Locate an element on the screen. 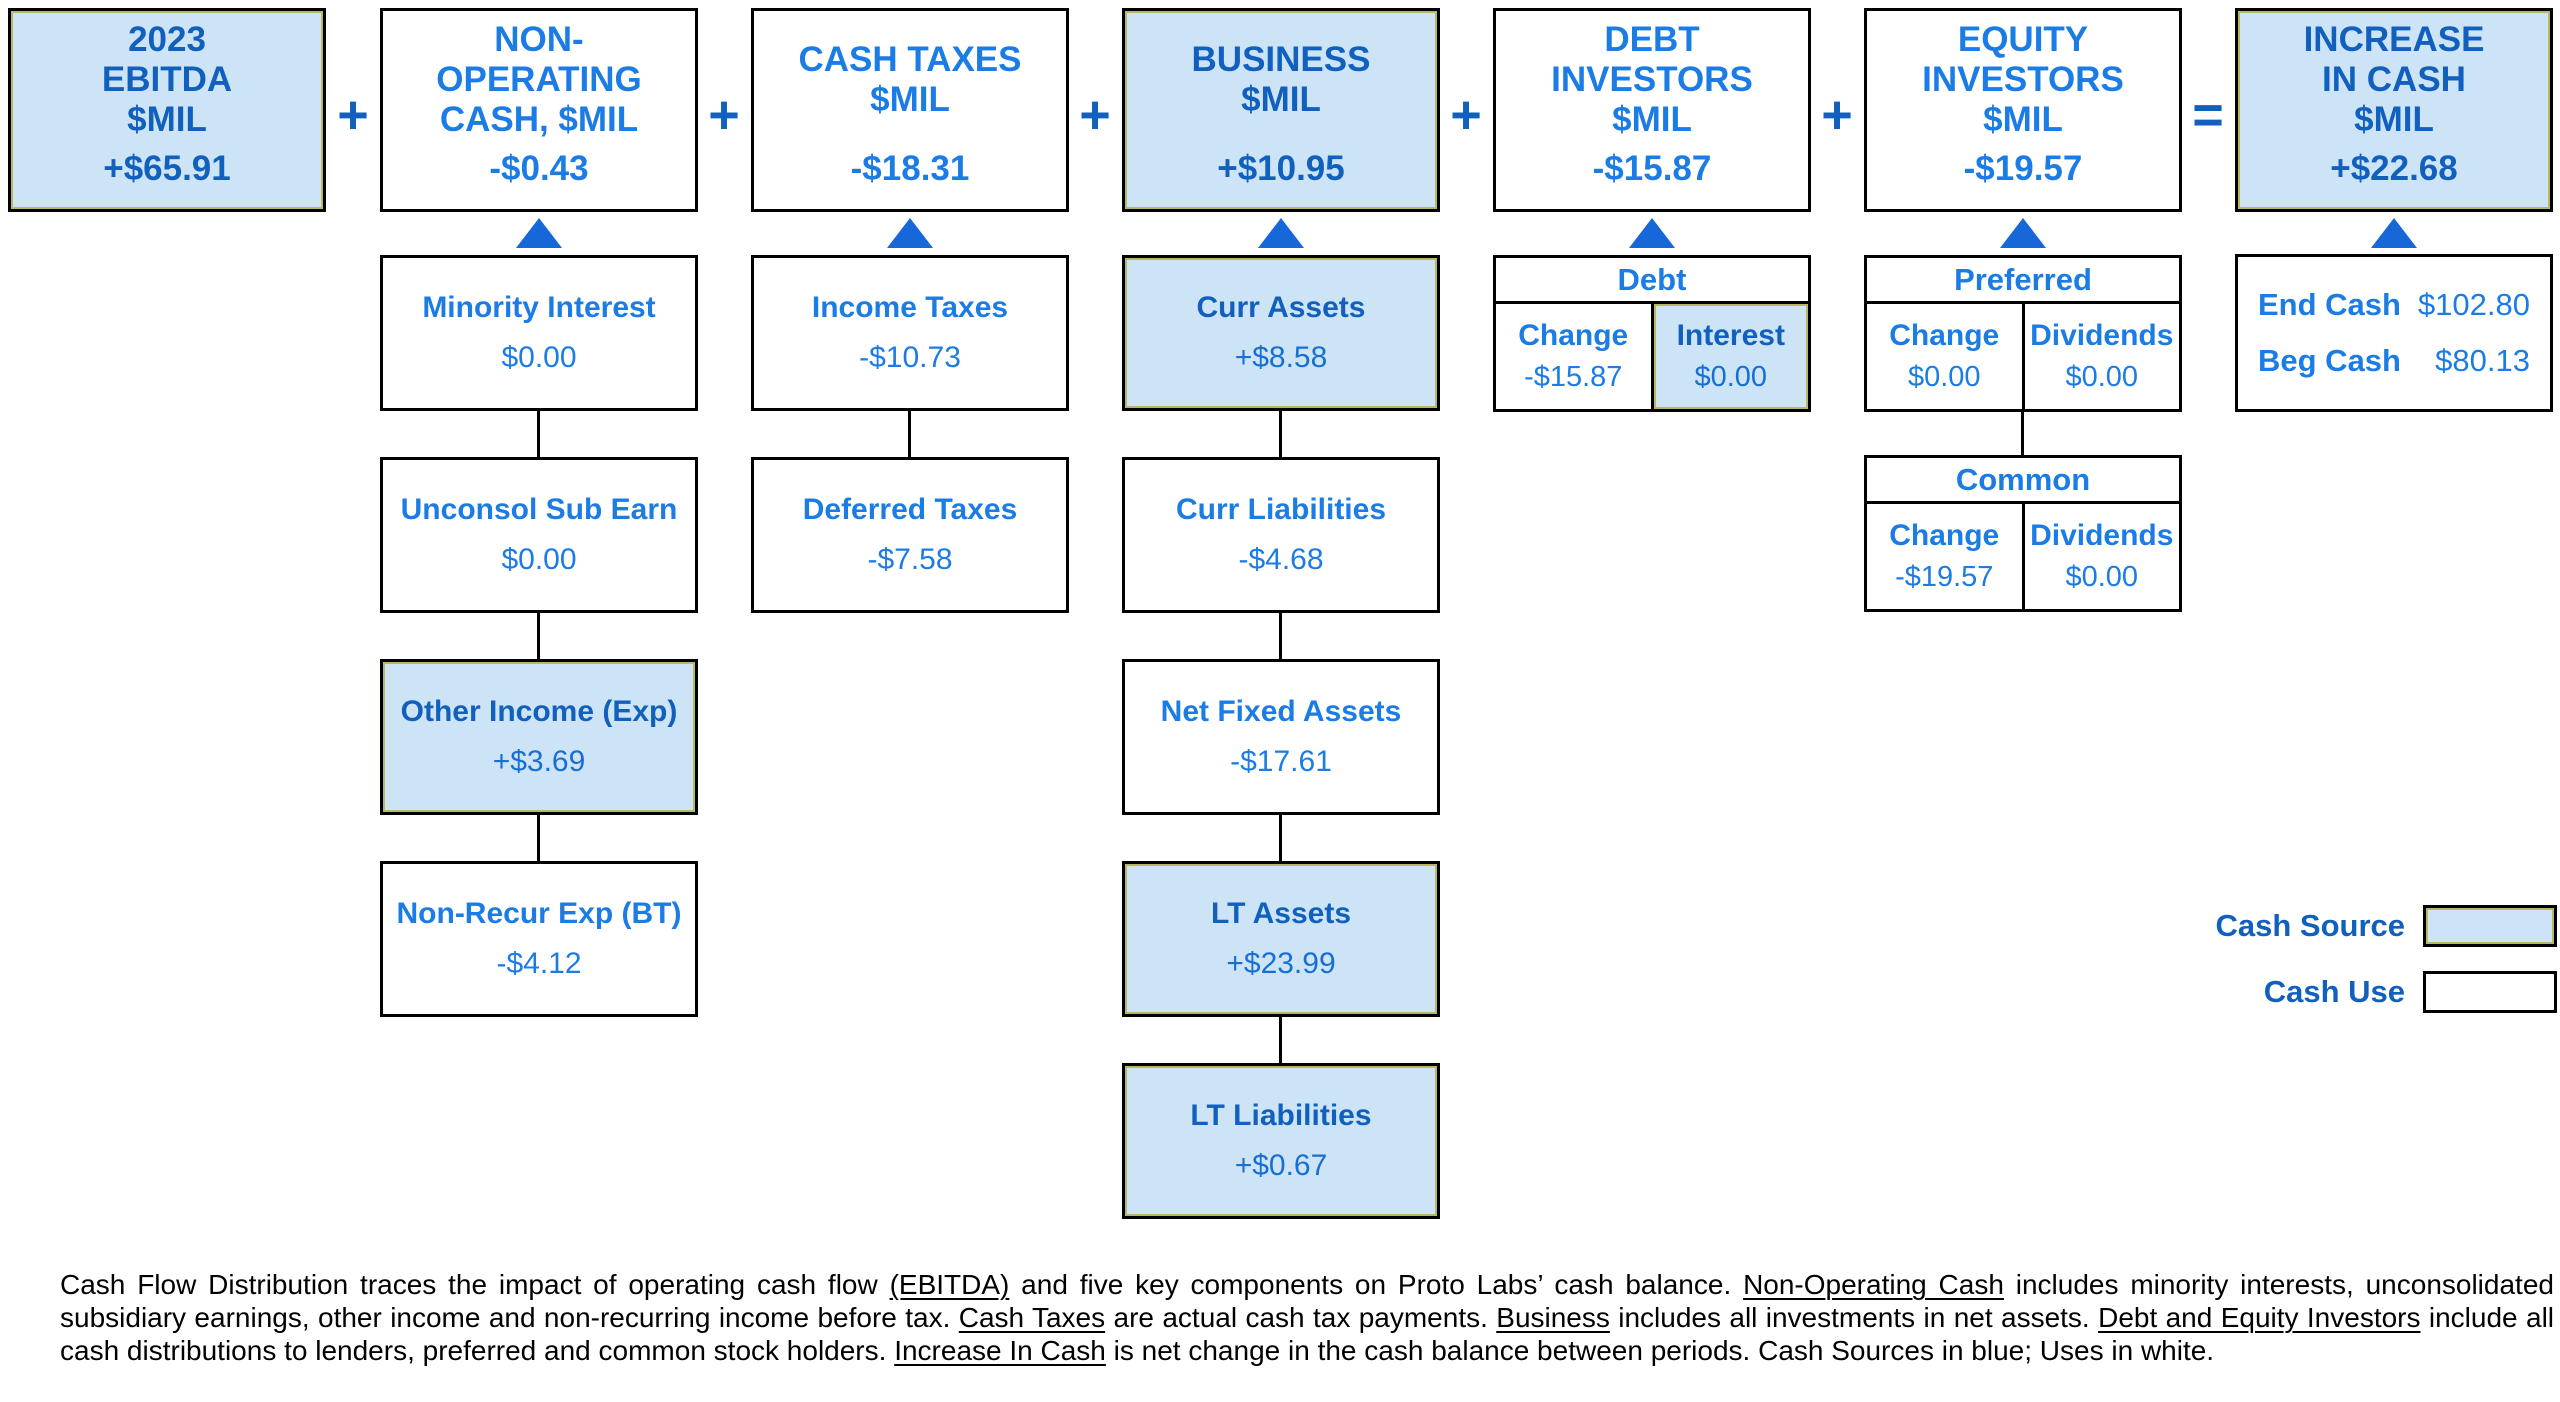  debt-change-value: -$15.87 is located at coordinates (1573, 377).